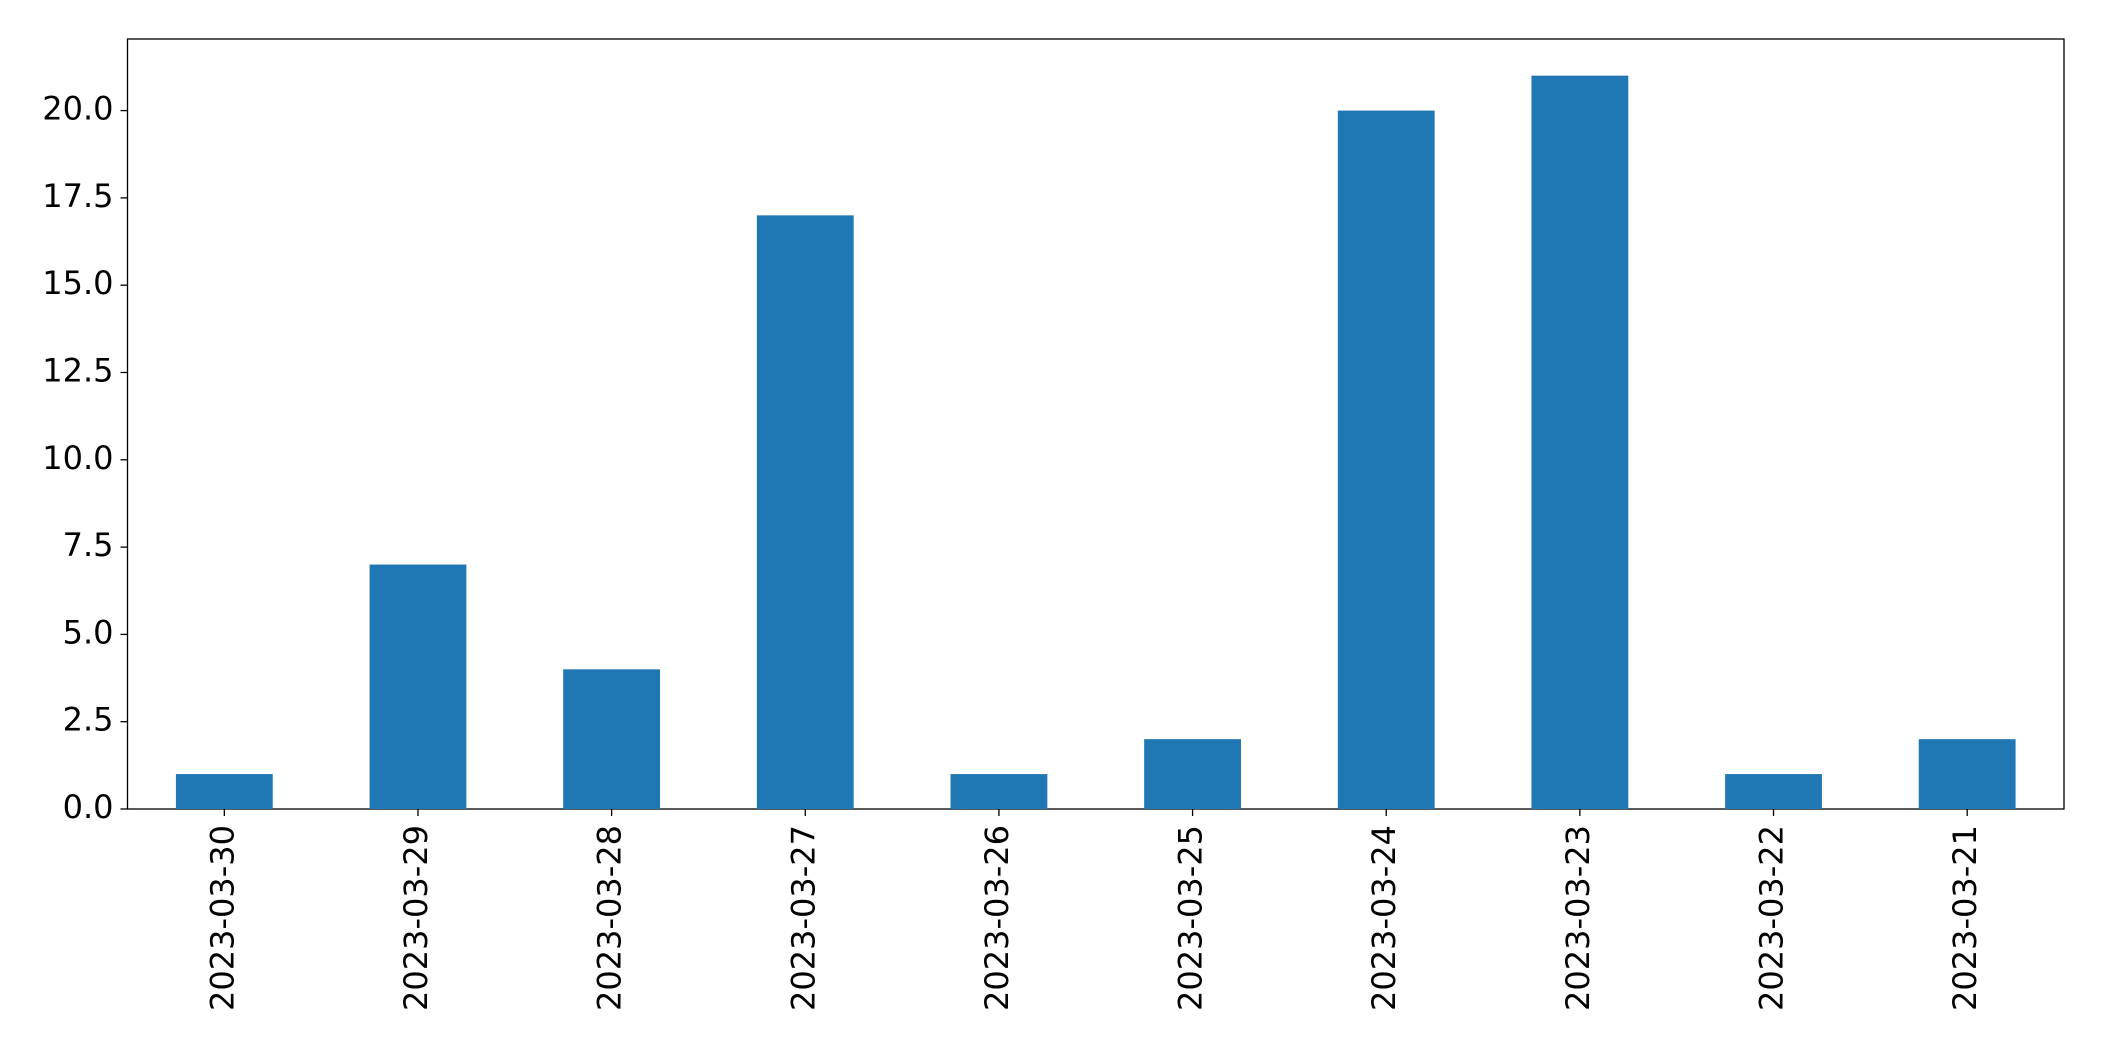 The height and width of the screenshot is (1061, 2104). I want to click on x-tick-label: 2023-03-25, so click(1191, 918).